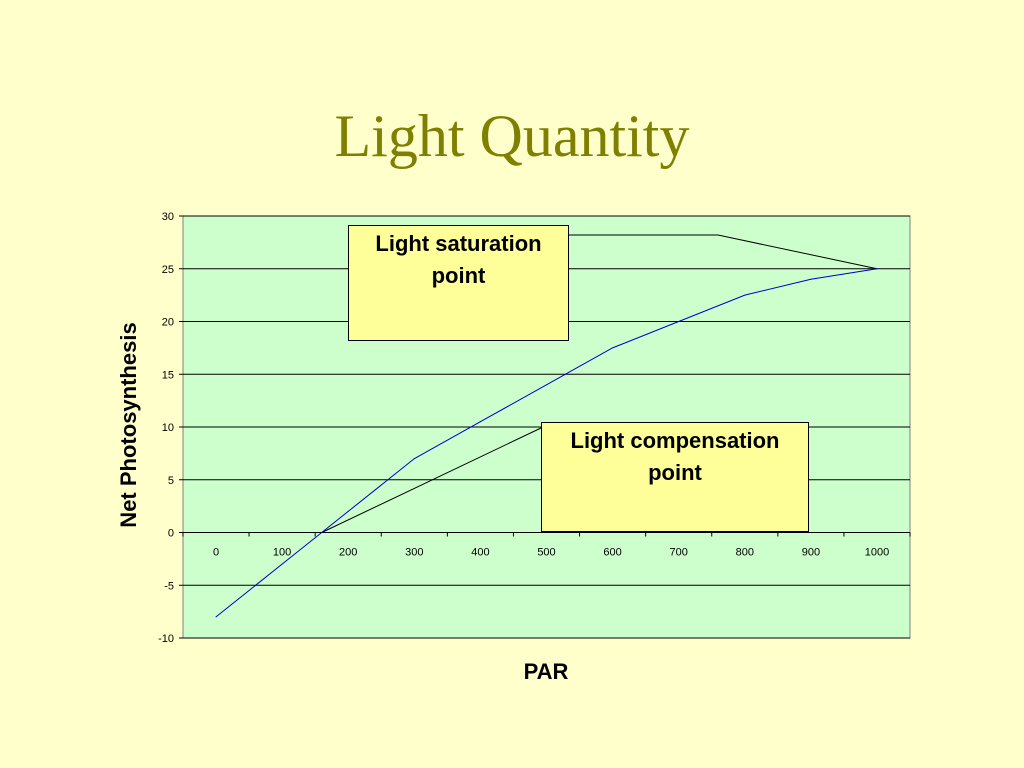  I want to click on y-tick-label: -10, so click(166, 639).